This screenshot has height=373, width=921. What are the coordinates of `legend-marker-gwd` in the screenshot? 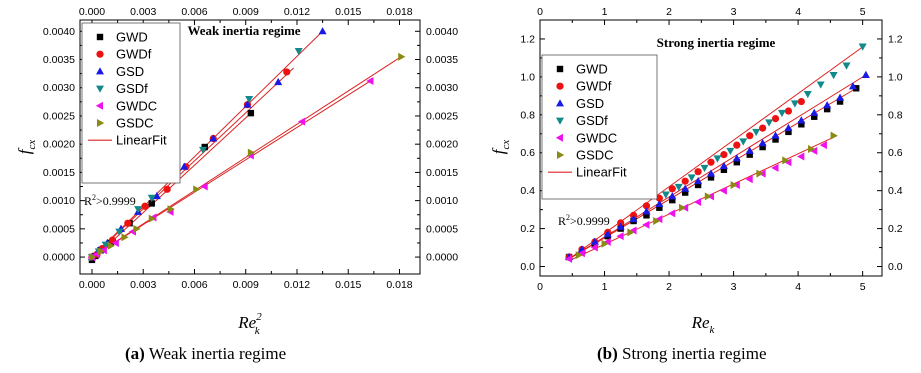 It's located at (100, 37).